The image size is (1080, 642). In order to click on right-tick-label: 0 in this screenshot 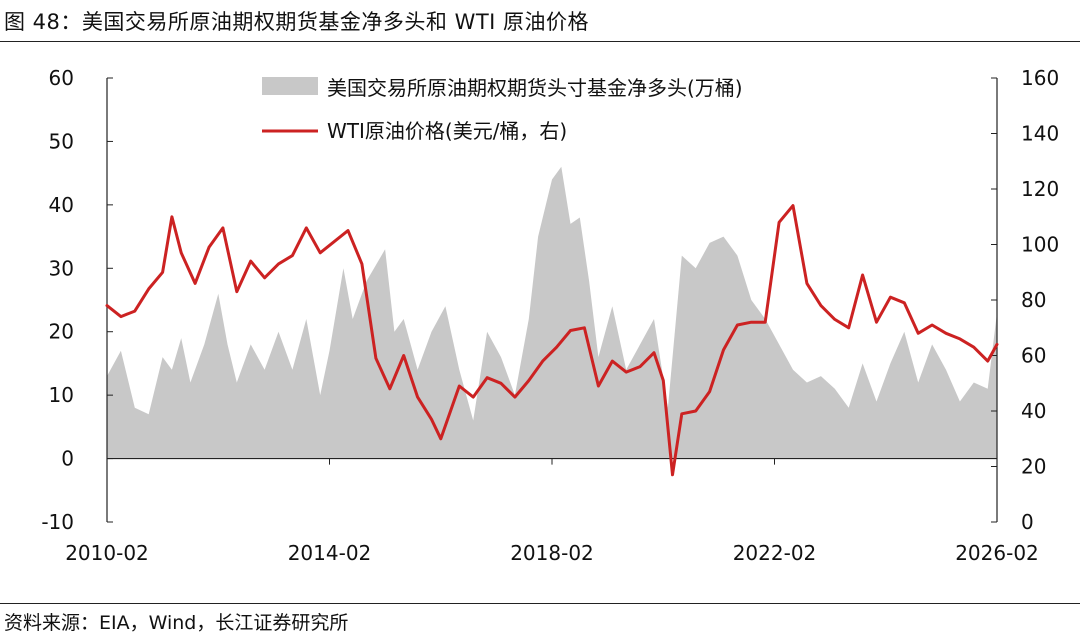, I will do `click(1027, 522)`.